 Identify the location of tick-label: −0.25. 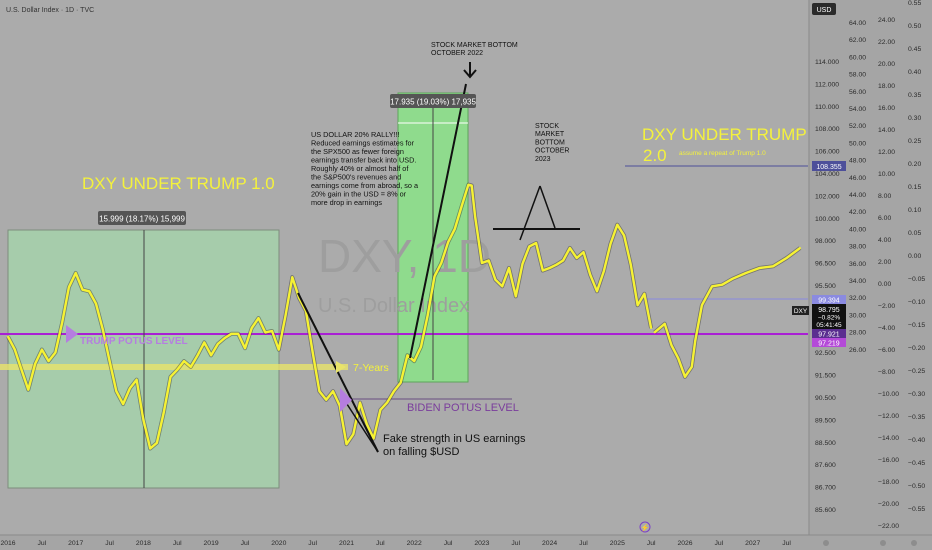
(916, 371).